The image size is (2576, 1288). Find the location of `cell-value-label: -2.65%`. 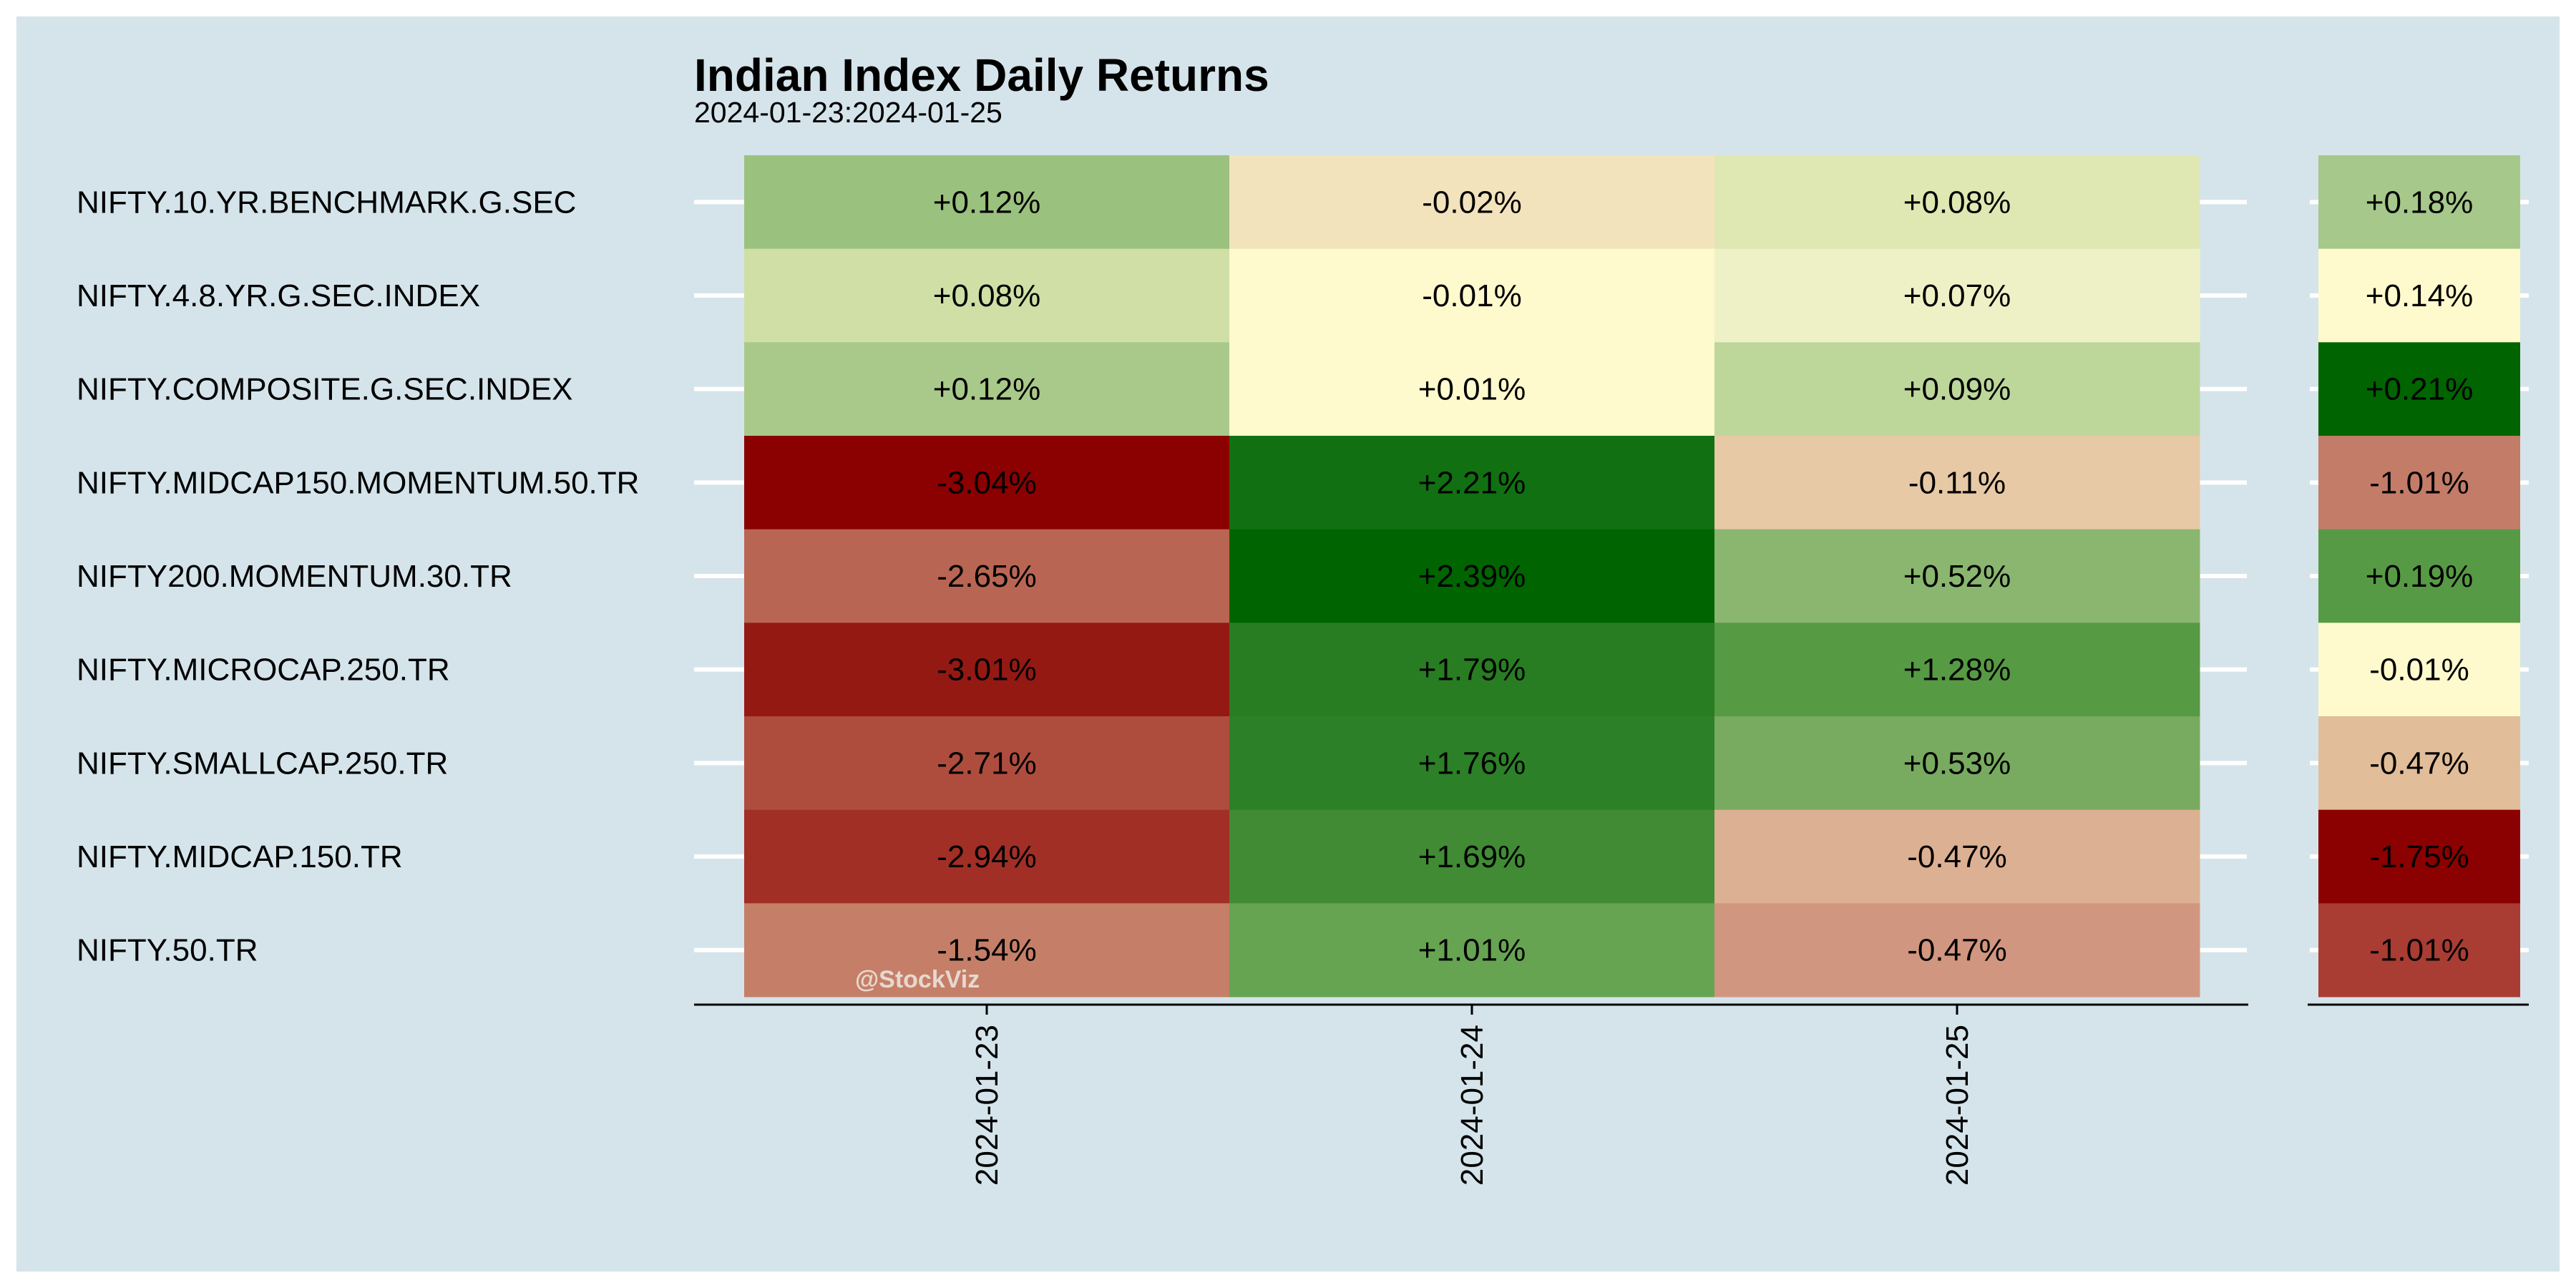

cell-value-label: -2.65% is located at coordinates (986, 576).